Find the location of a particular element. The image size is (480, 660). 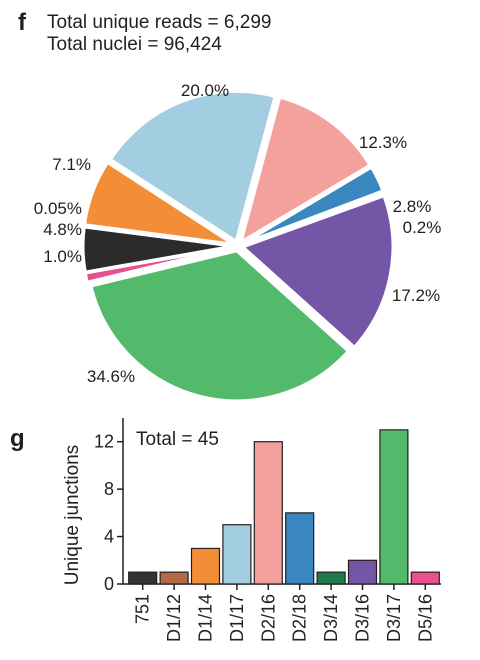

x-tick-label: D5/16 is located at coordinates (425, 618).